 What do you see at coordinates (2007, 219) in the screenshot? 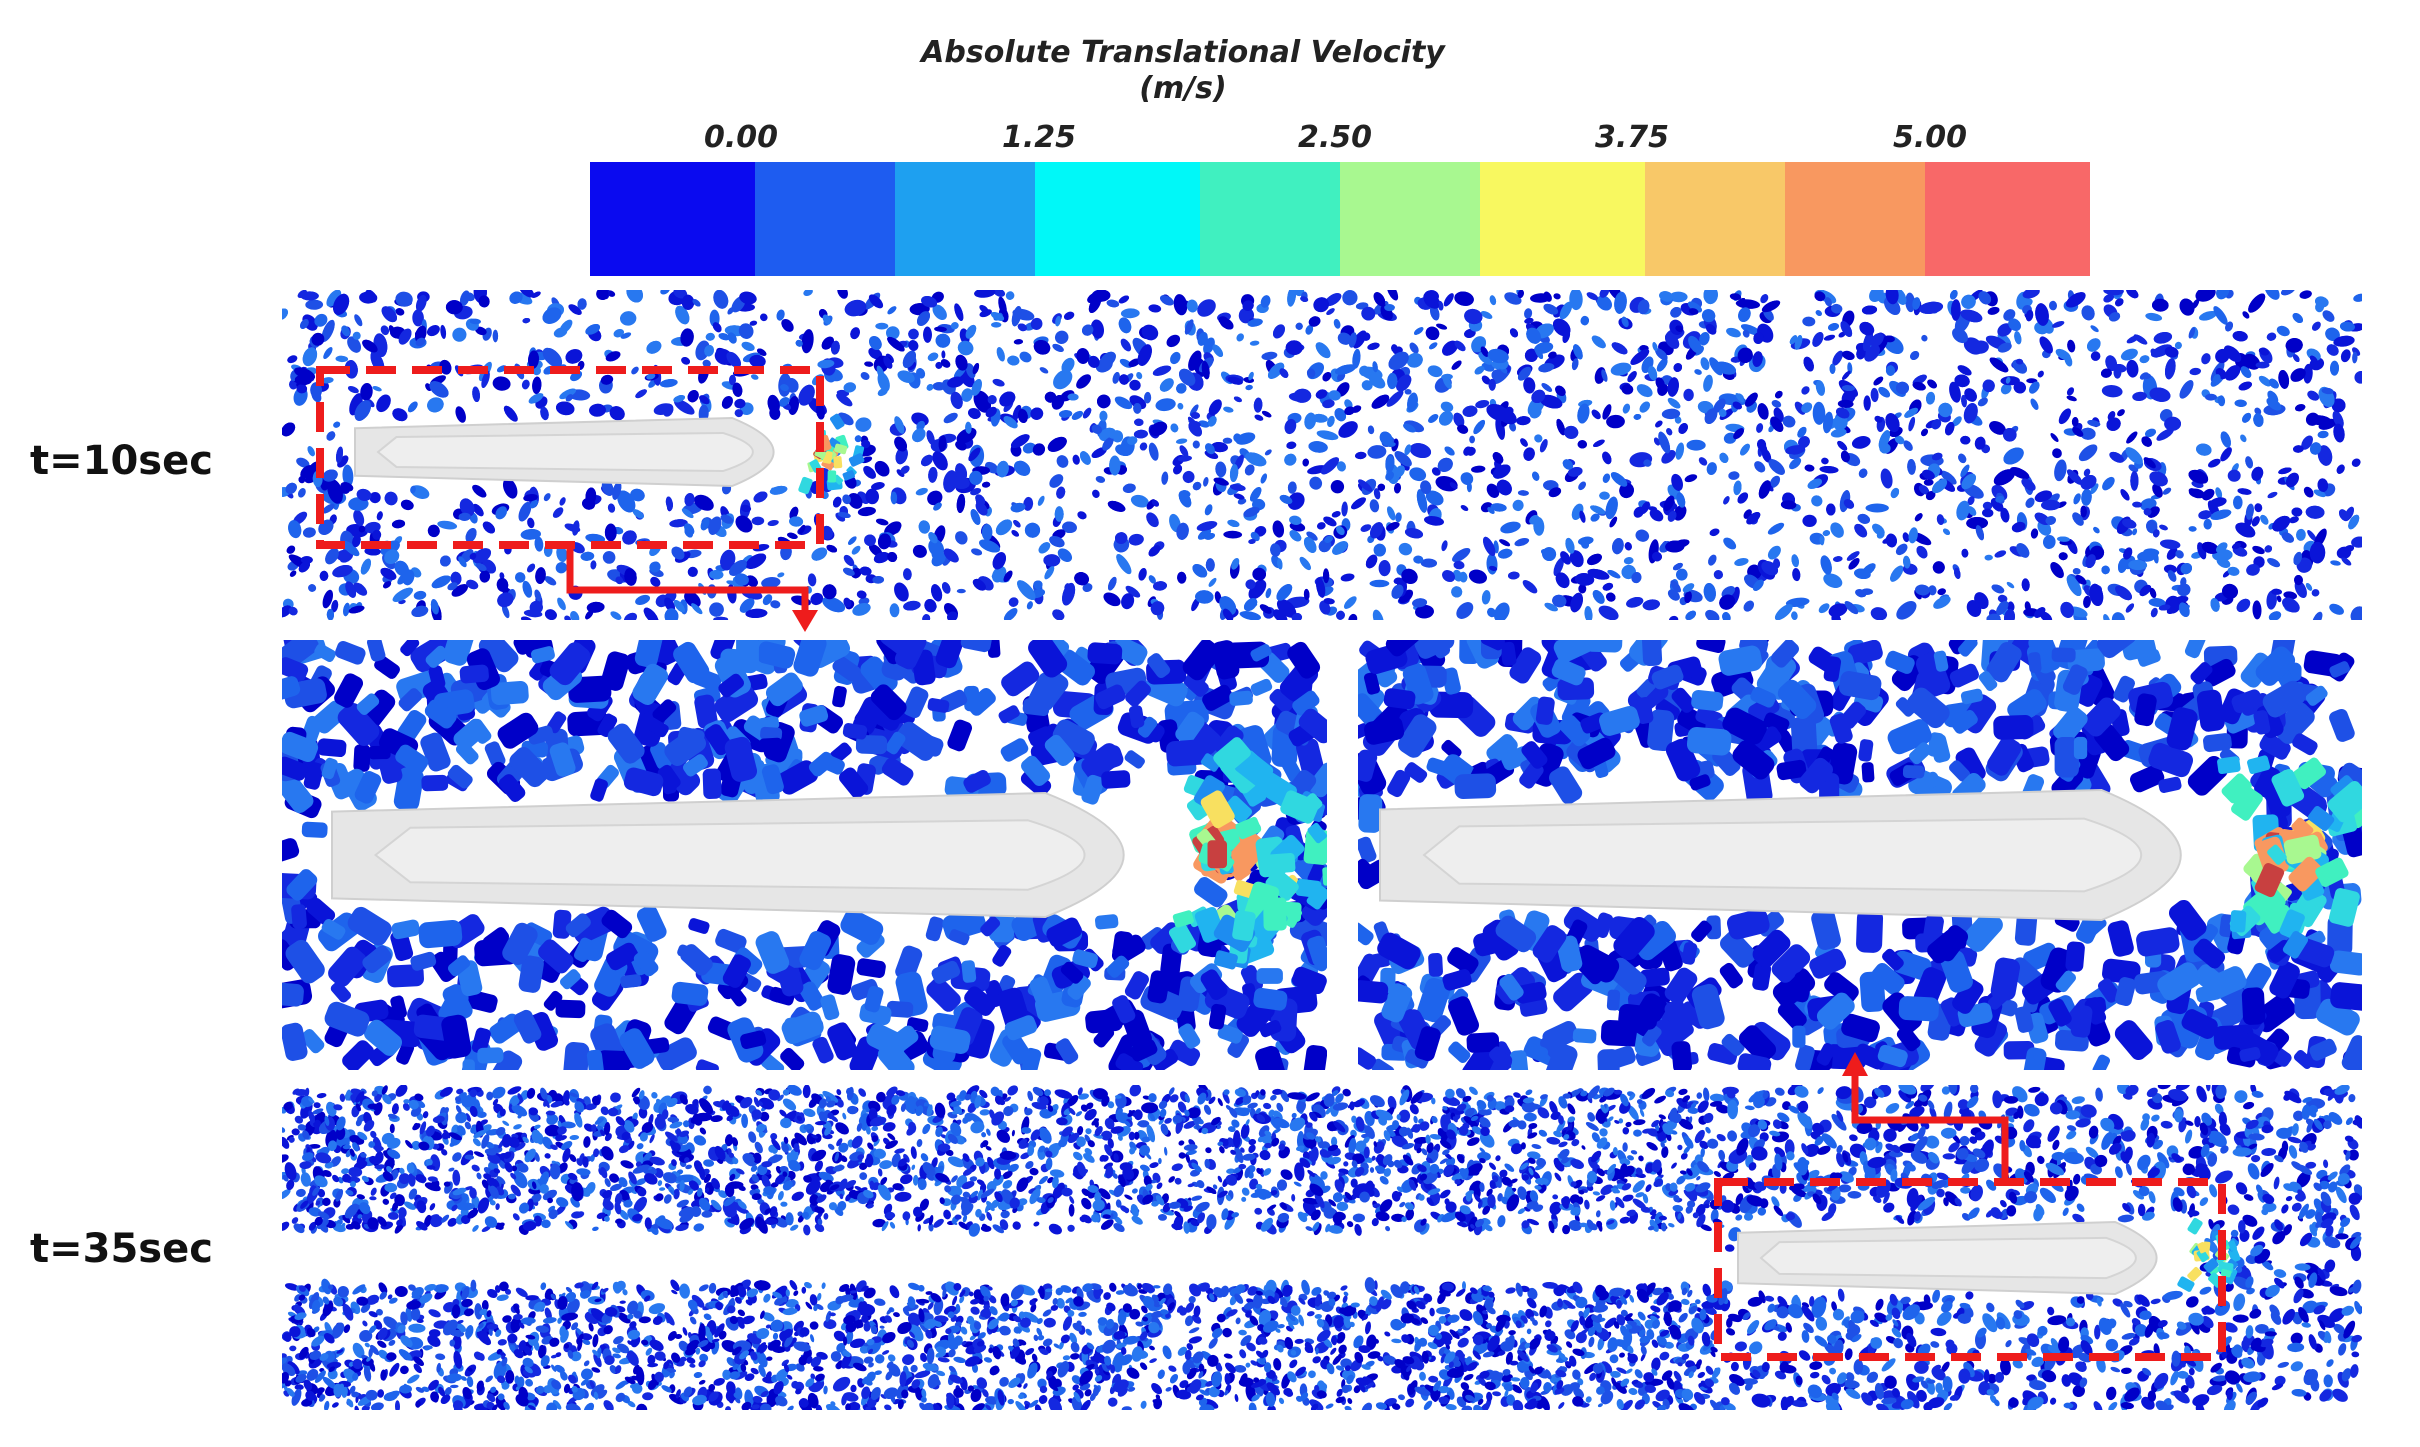
I see `legend-swatch` at bounding box center [2007, 219].